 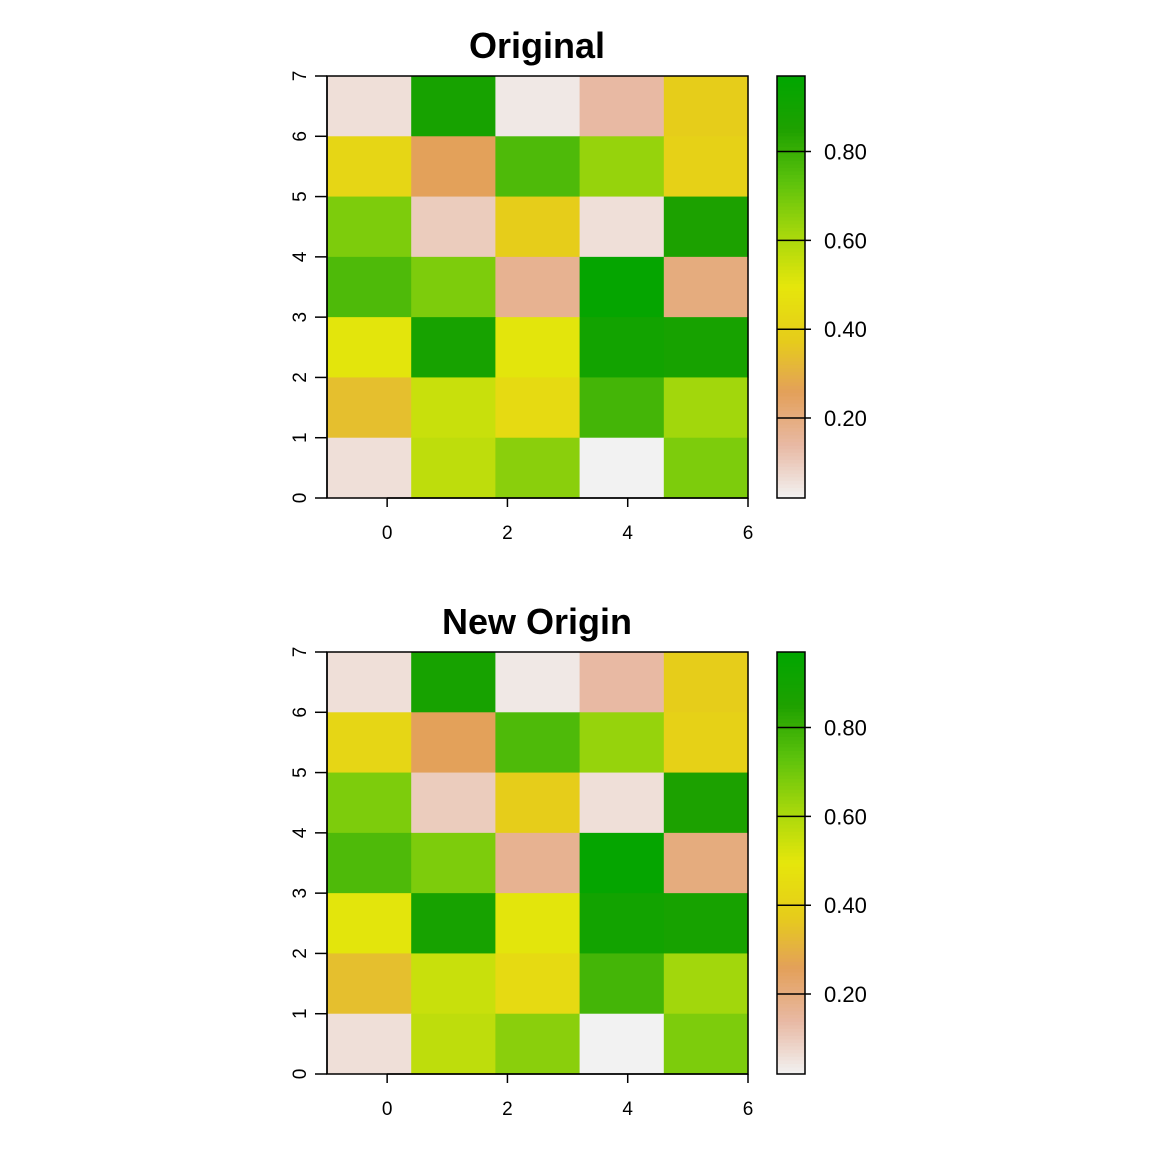 What do you see at coordinates (748, 1109) in the screenshot?
I see `x-tick-label: 6` at bounding box center [748, 1109].